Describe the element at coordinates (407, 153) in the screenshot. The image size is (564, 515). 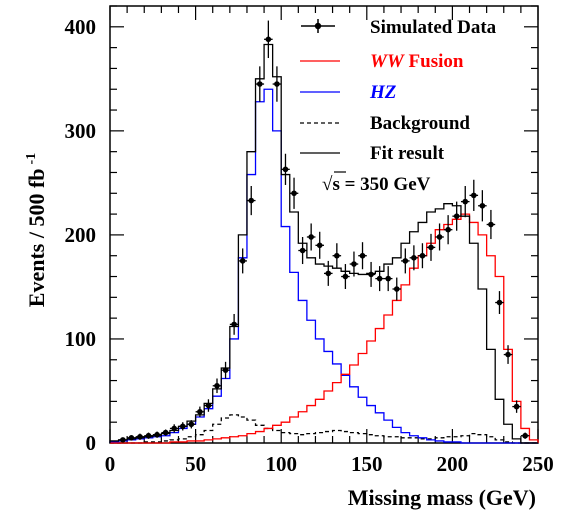
I see `legend-label-fit-result: Fit result` at that location.